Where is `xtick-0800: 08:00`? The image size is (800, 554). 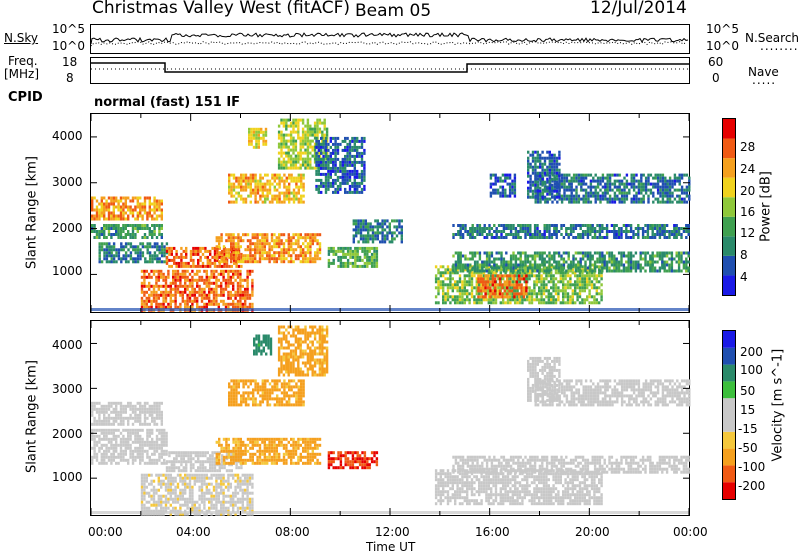 xtick-0800: 08:00 is located at coordinates (292, 532).